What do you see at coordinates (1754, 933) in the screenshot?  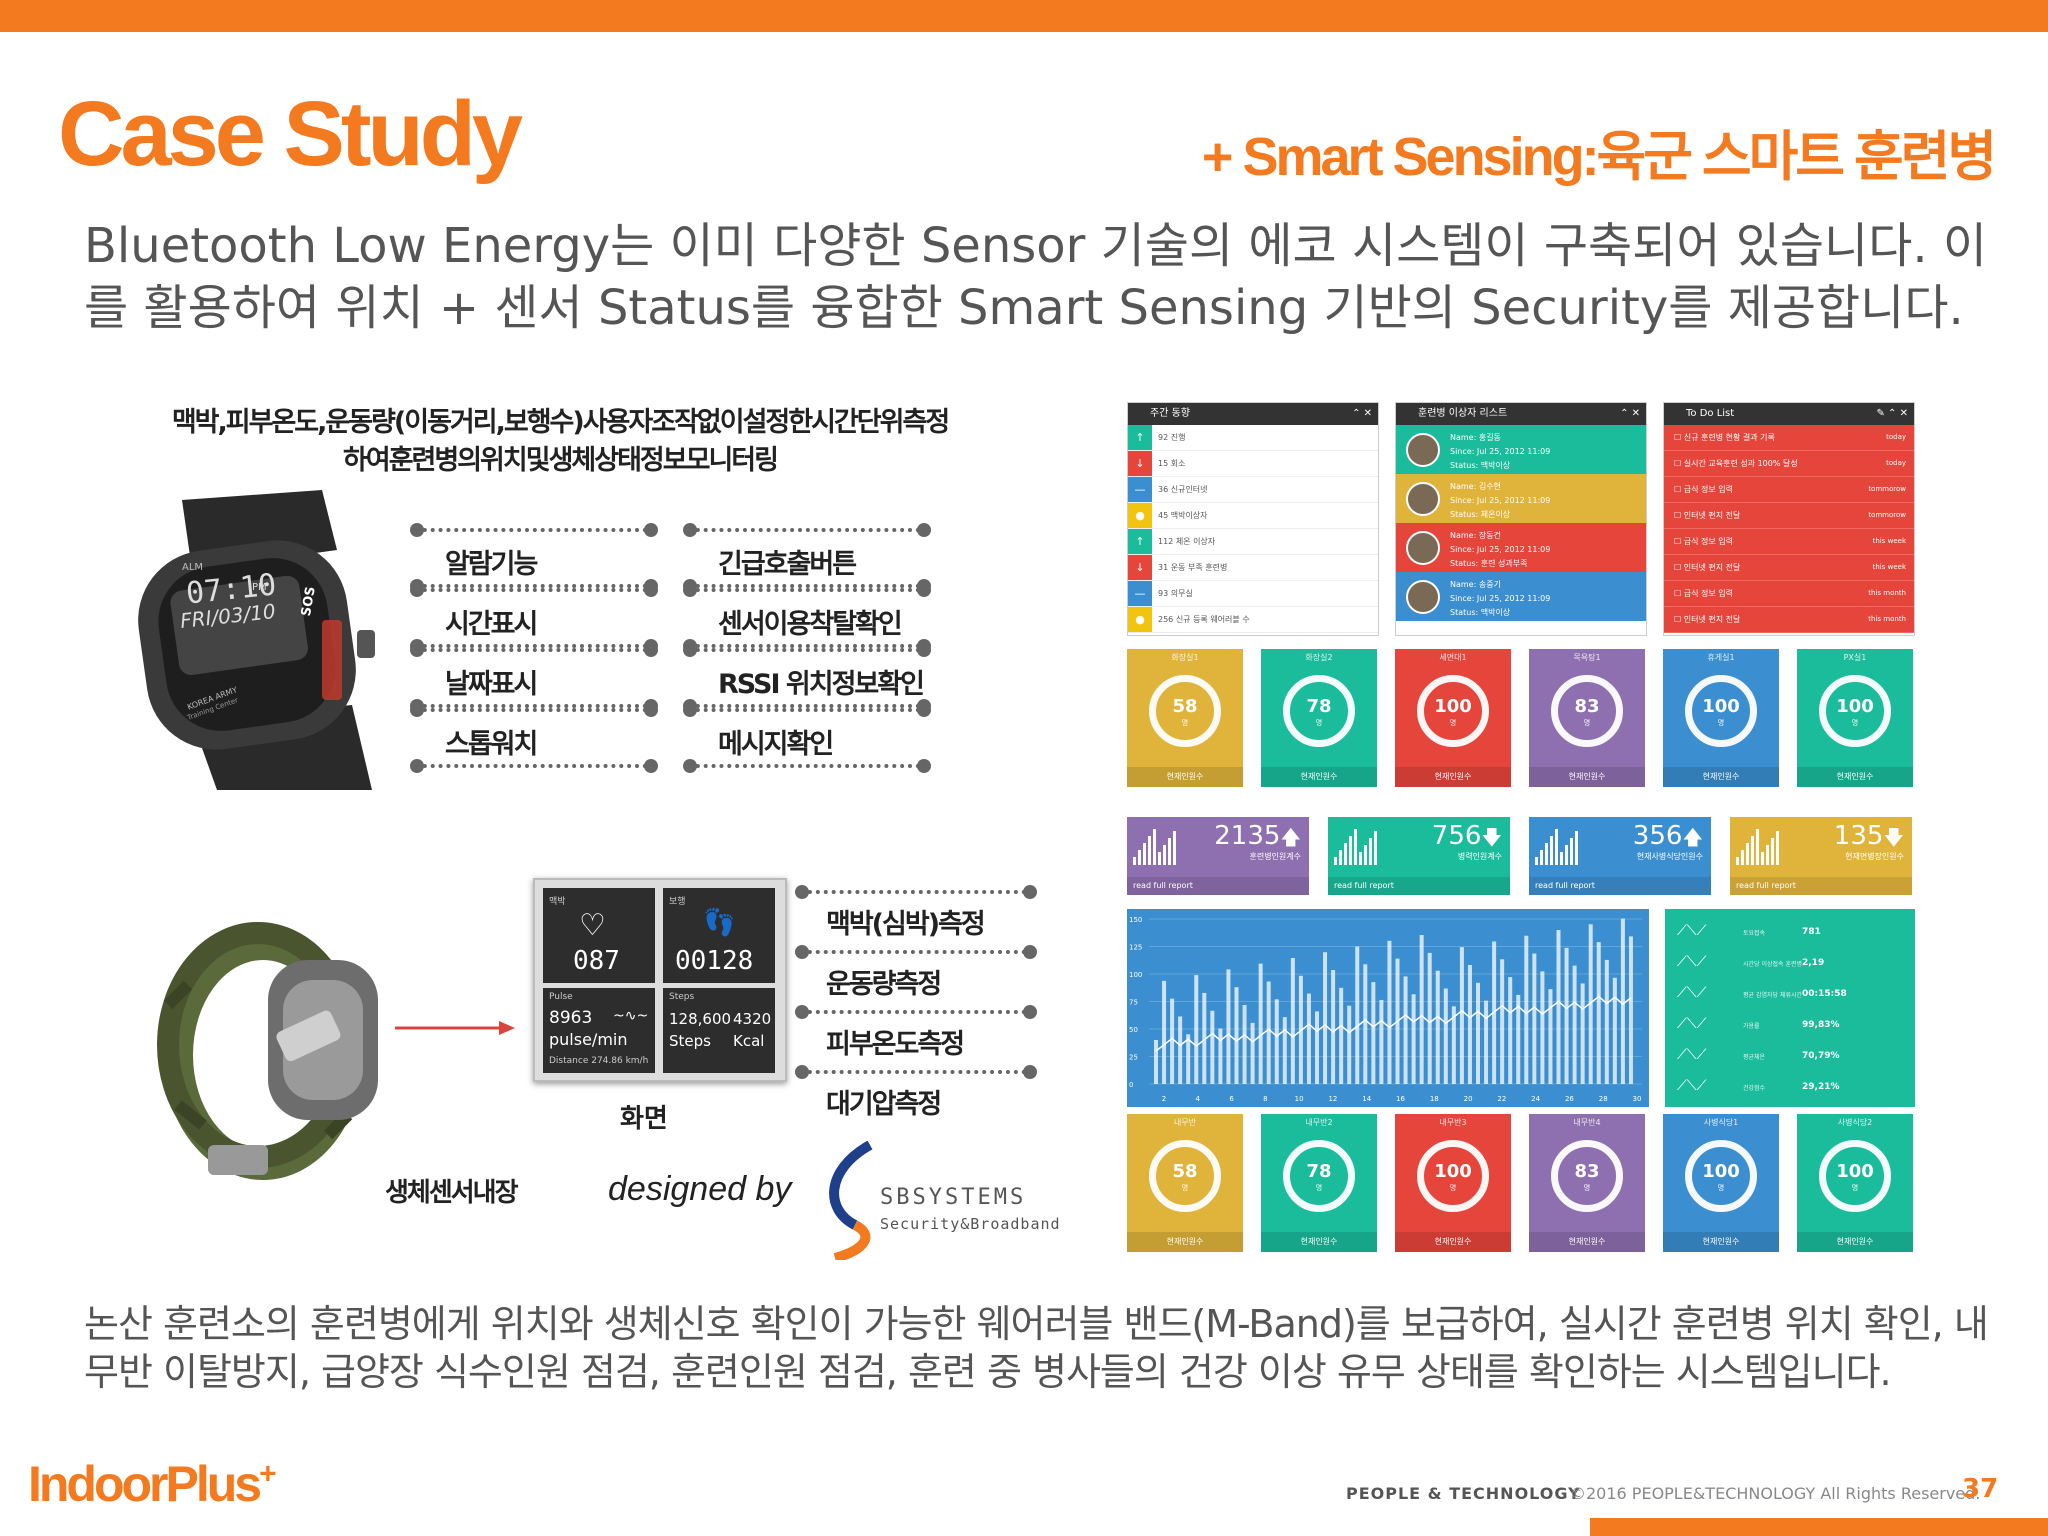 I see `metric-label: 토요접속` at bounding box center [1754, 933].